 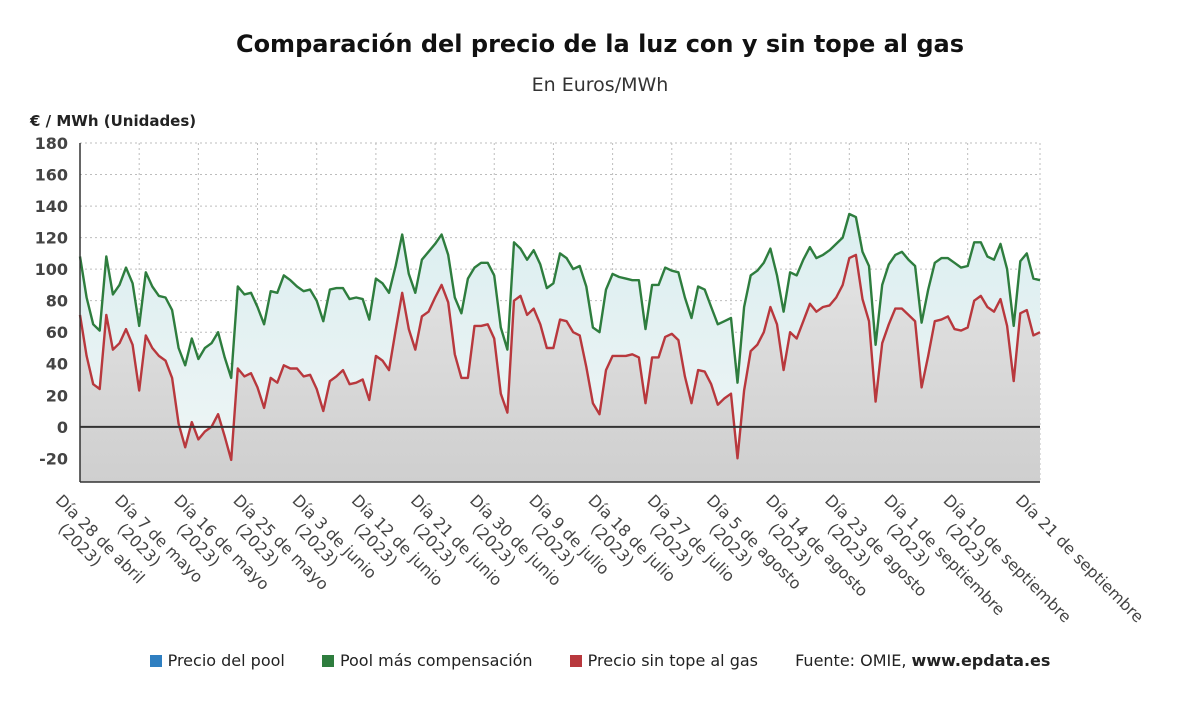 I want to click on y-tick-label: 0, so click(x=62, y=427).